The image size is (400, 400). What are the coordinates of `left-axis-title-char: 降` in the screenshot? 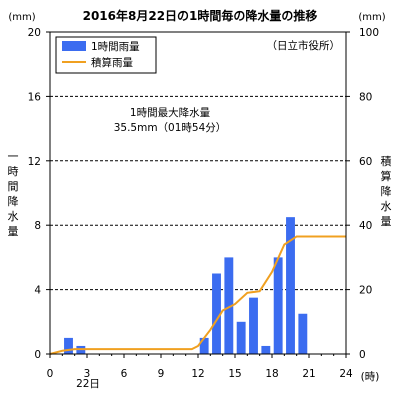 It's located at (13, 201).